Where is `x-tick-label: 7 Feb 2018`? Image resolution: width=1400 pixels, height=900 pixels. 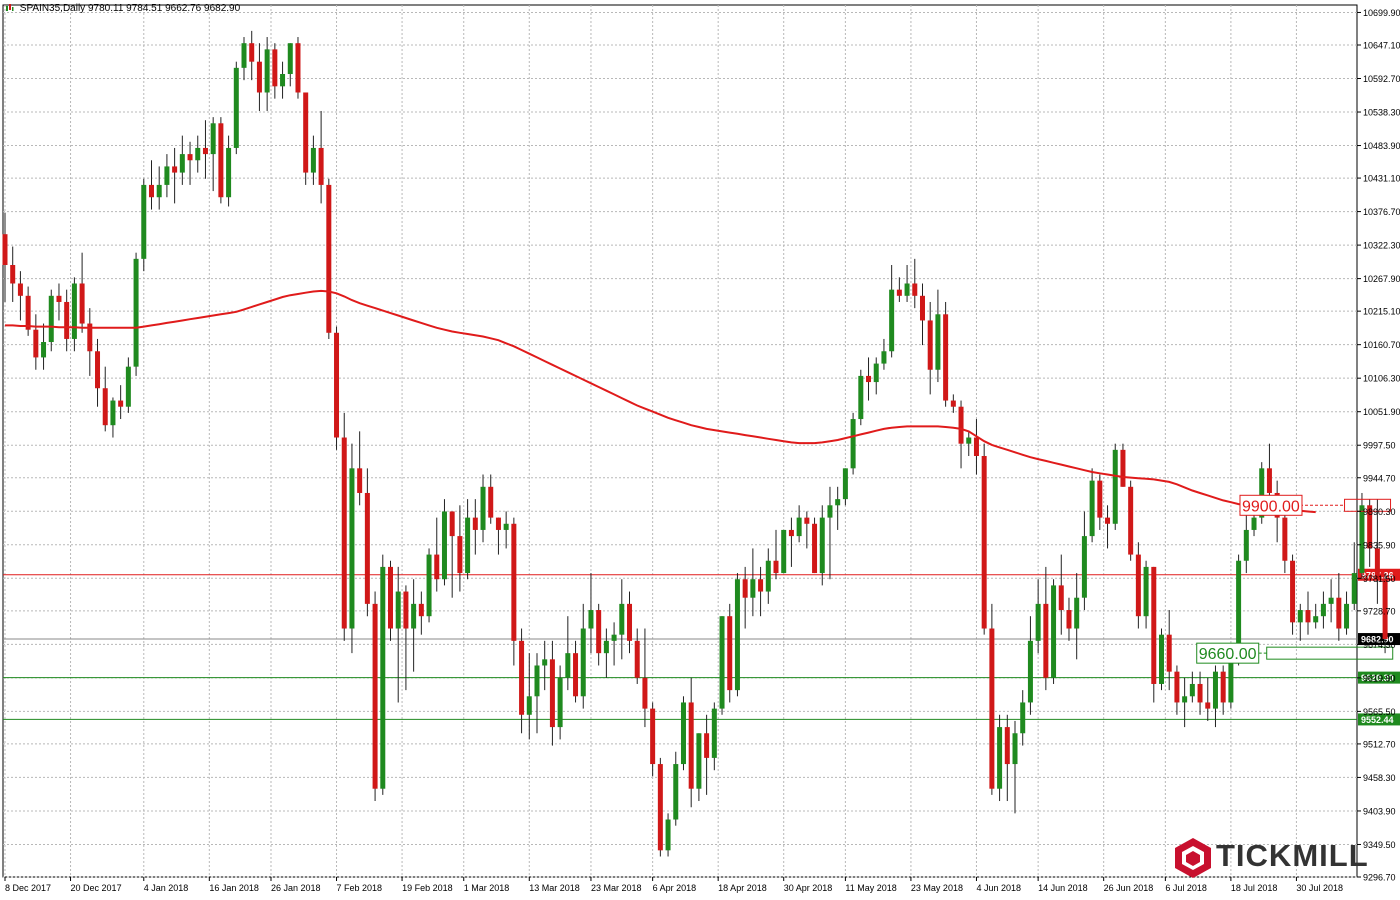
x-tick-label: 7 Feb 2018 is located at coordinates (360, 888).